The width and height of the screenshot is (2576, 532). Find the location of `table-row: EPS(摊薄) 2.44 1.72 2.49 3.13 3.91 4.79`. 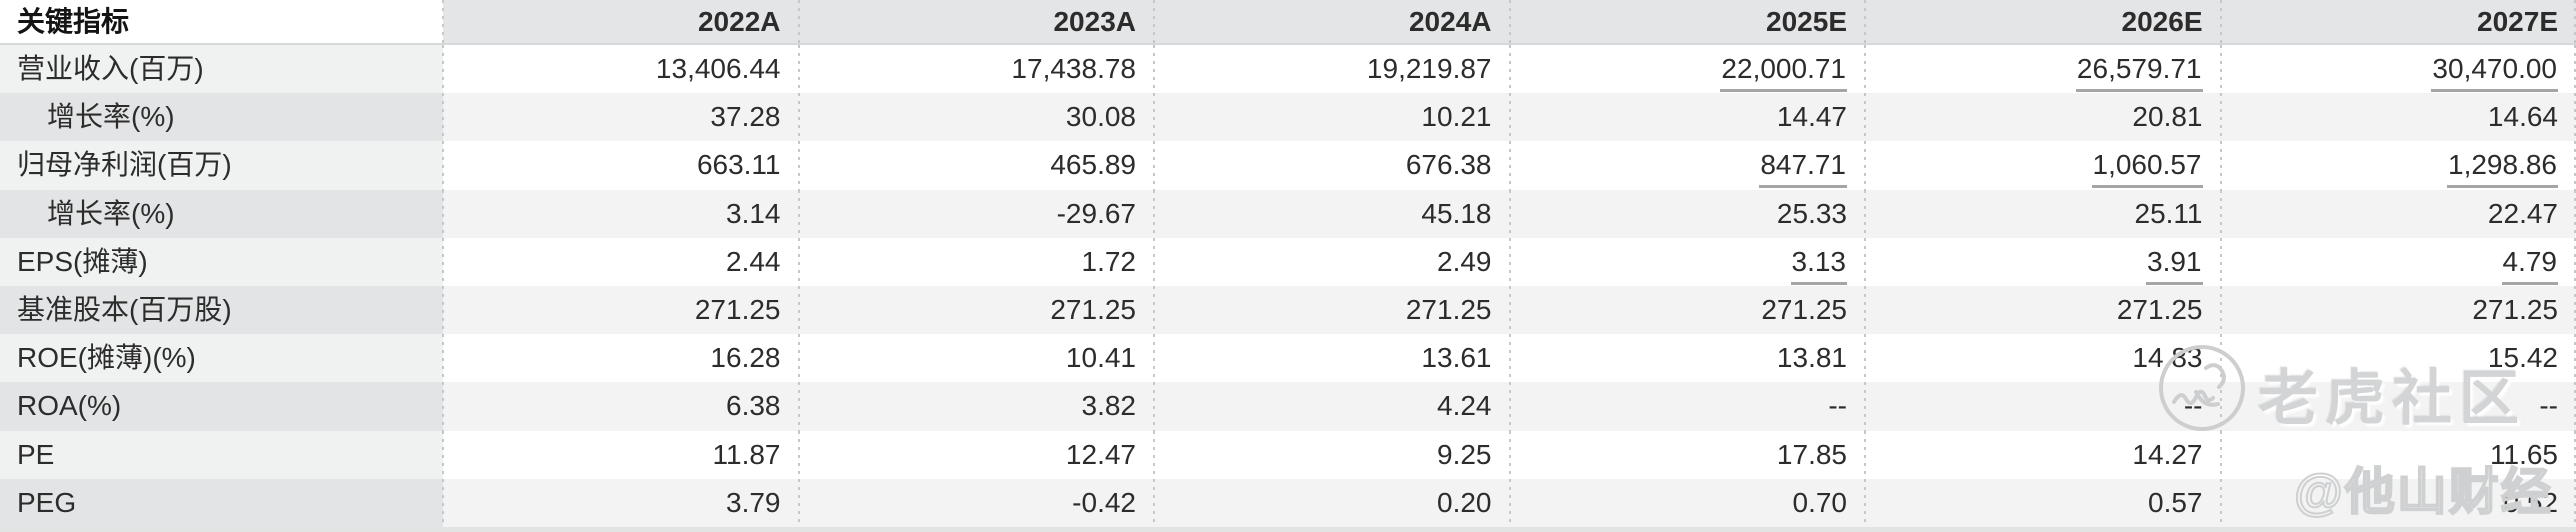

table-row: EPS(摊薄) 2.44 1.72 2.49 3.13 3.91 4.79 is located at coordinates (1288, 262).